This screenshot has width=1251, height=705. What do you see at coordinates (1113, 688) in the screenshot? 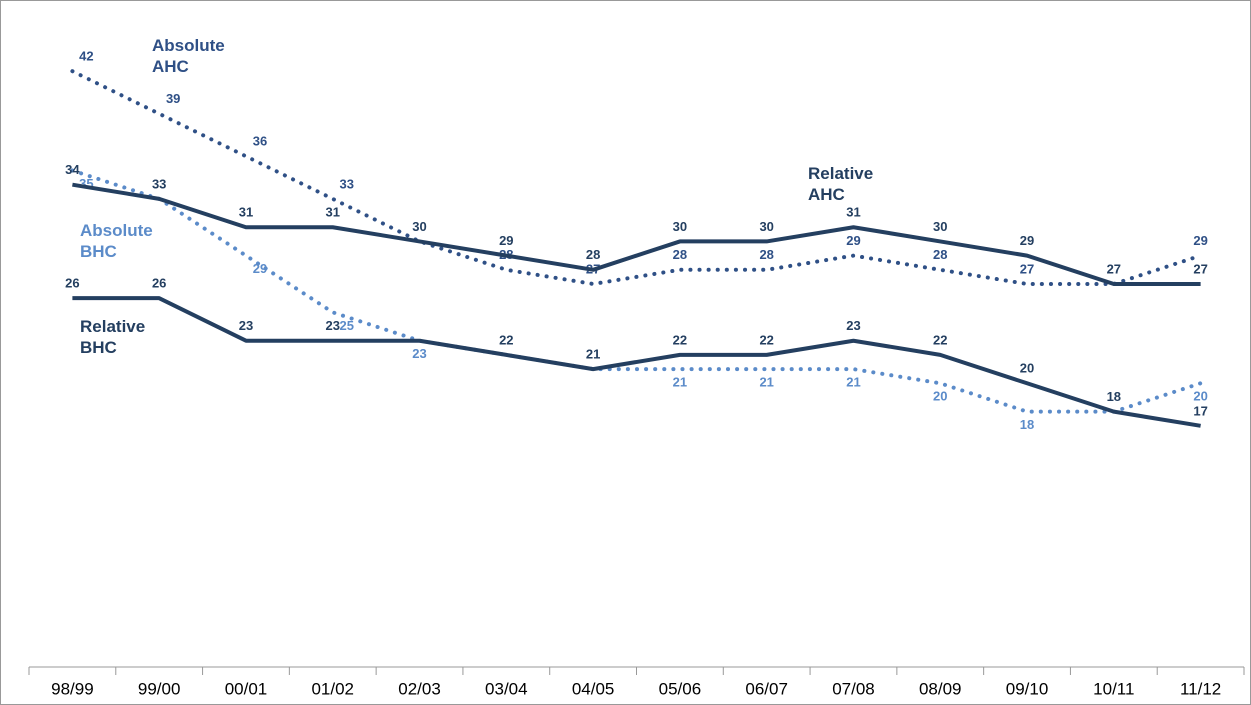
I see `x-tick-label: 10/11` at bounding box center [1113, 688].